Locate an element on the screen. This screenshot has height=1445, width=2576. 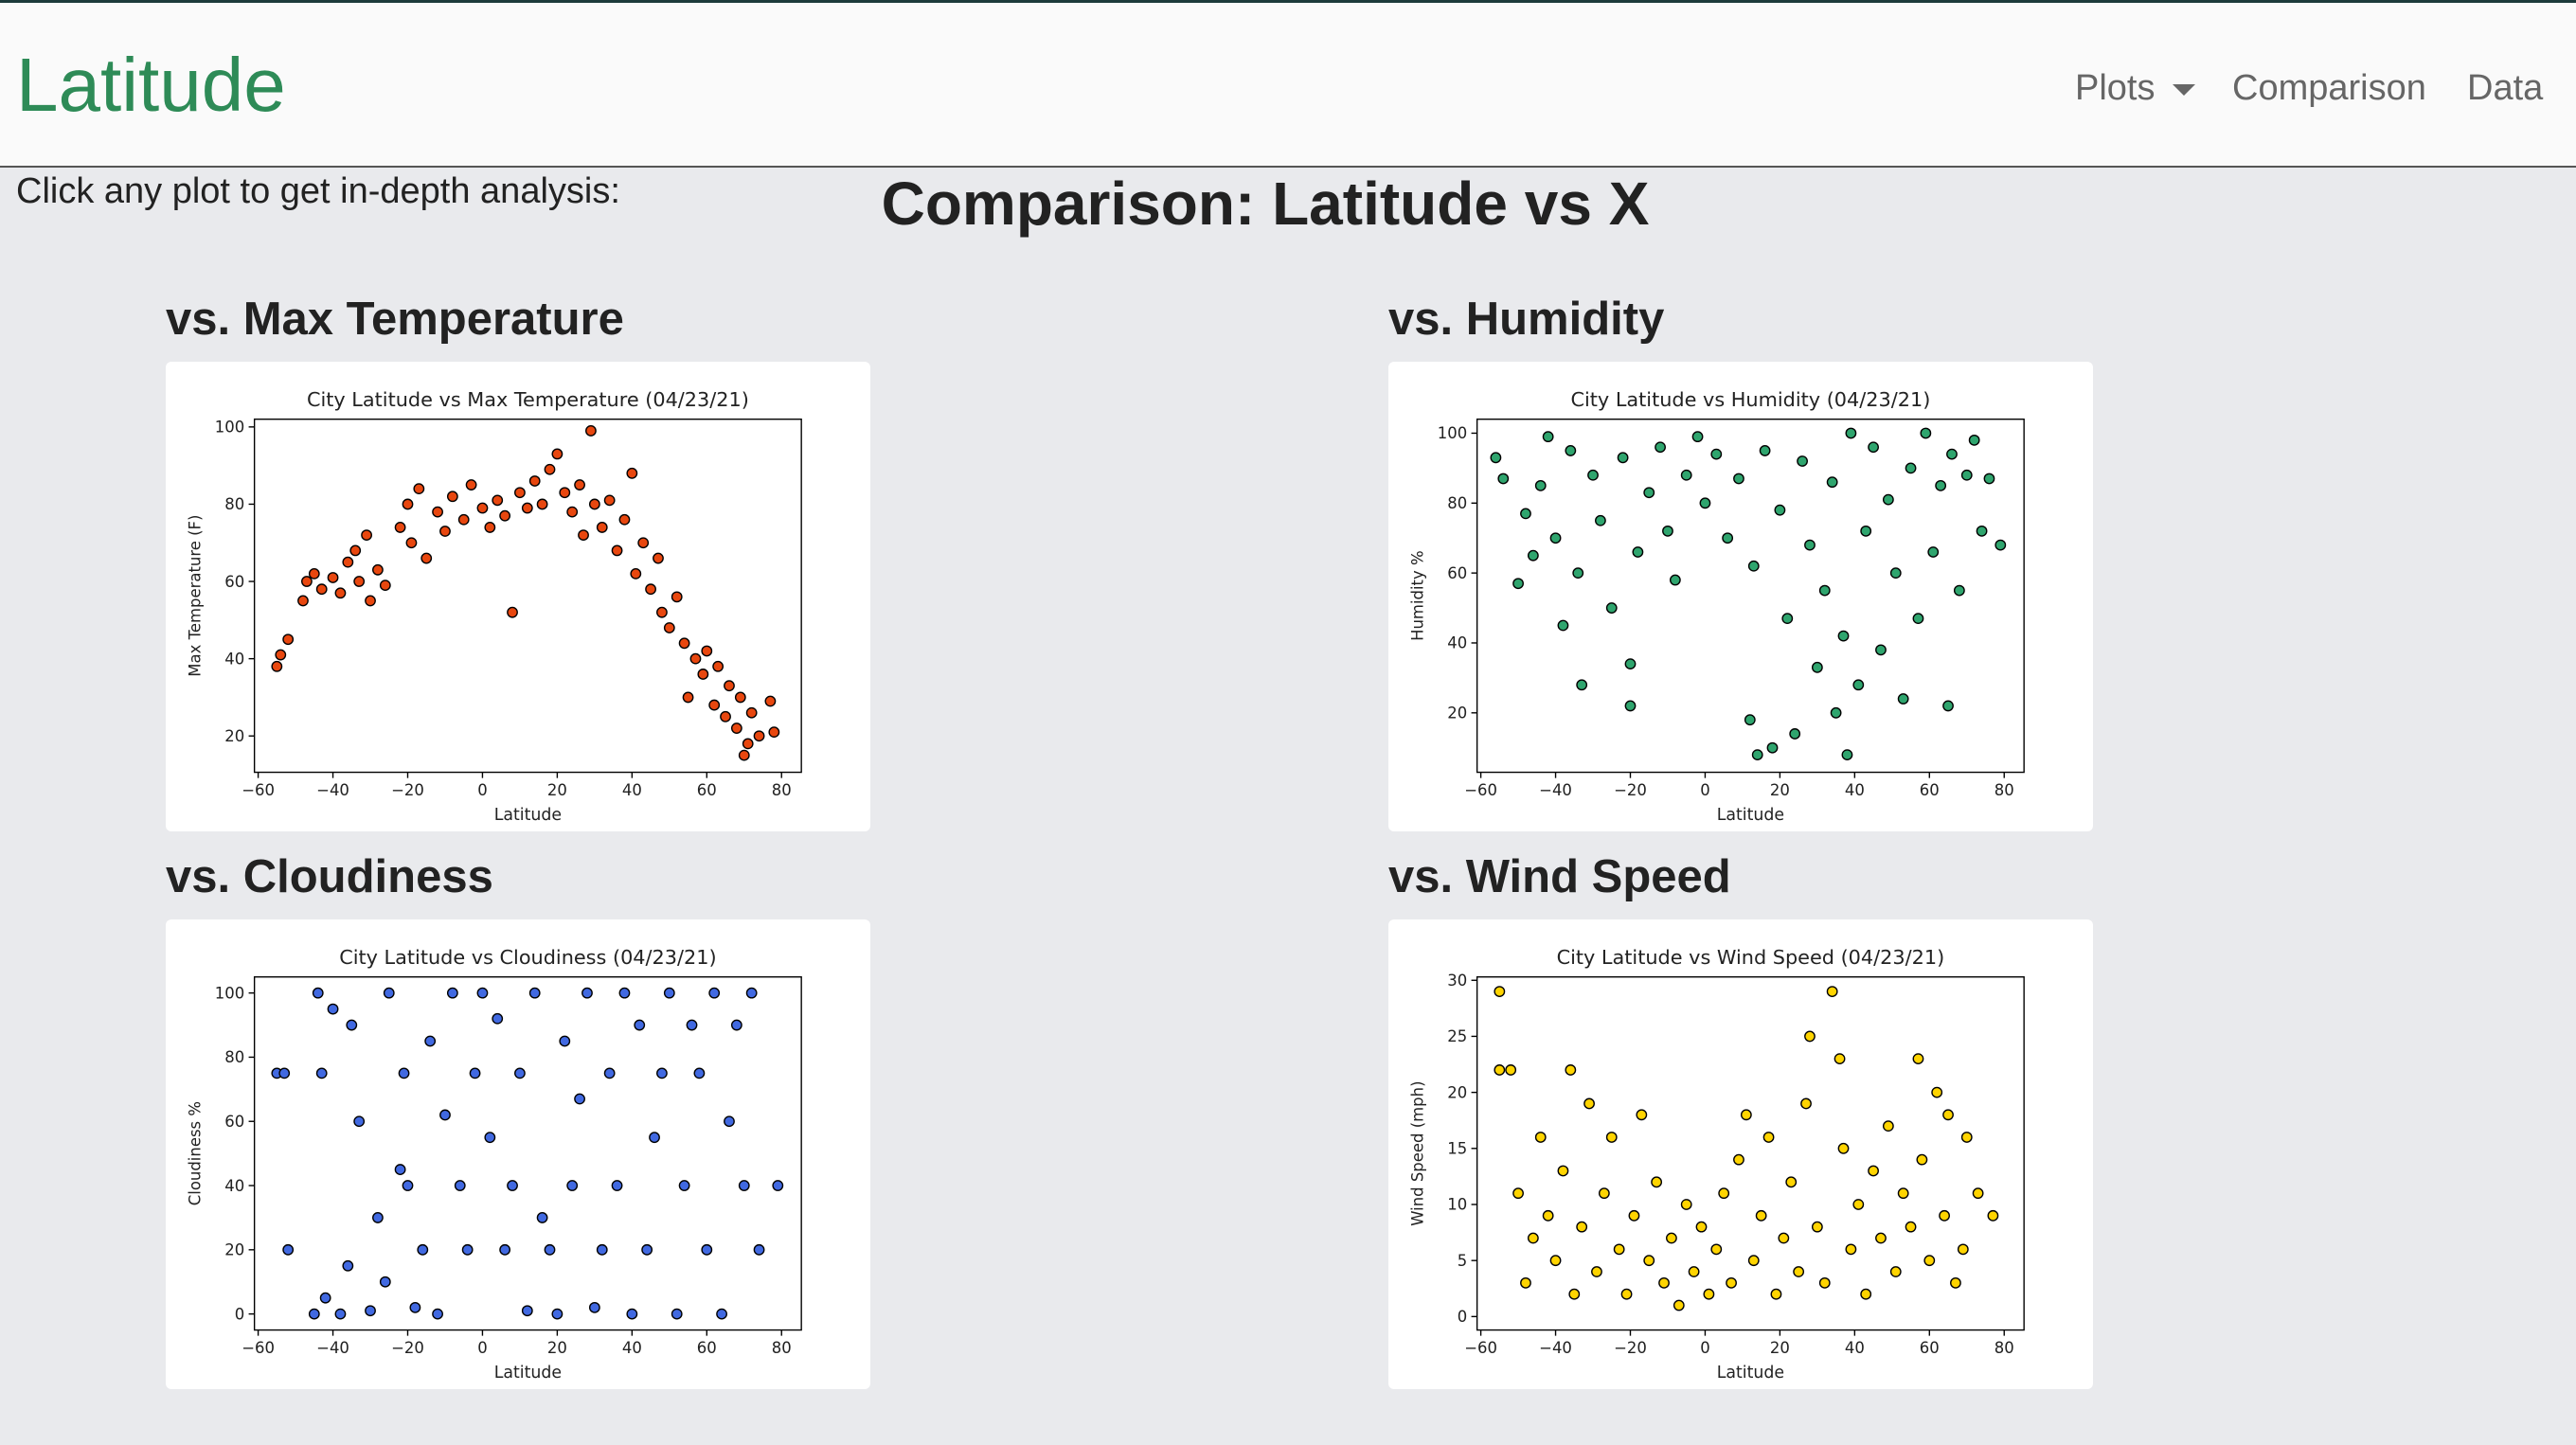
chart-title: City Latitude vs Cloudiness (04/23/21) is located at coordinates (527, 957).